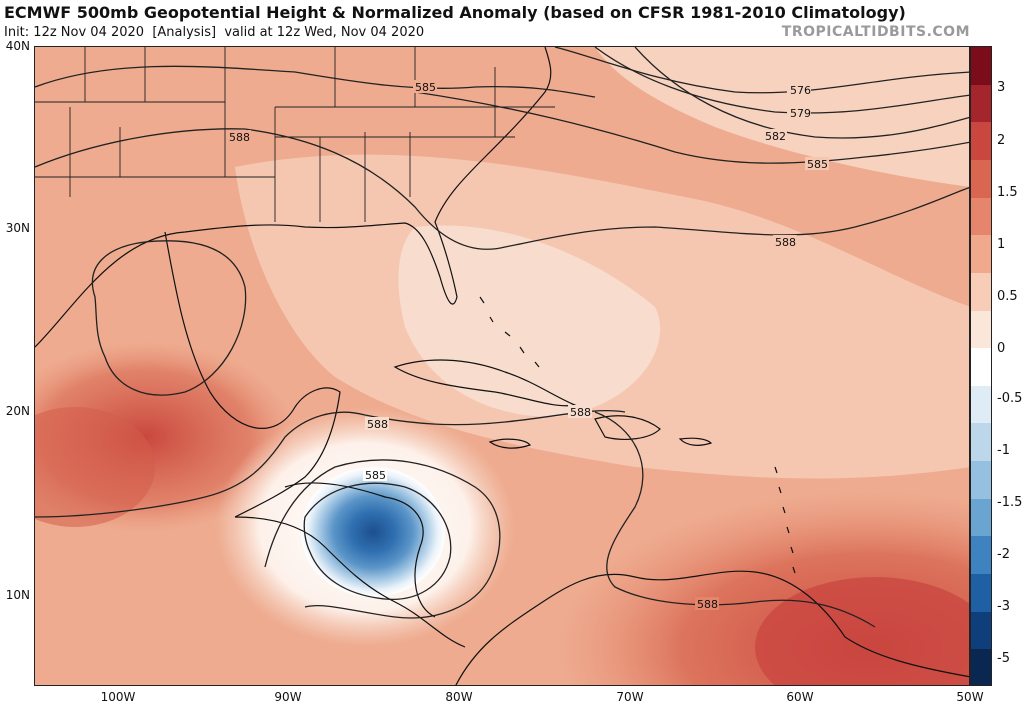 This screenshot has width=1024, height=706. Describe the element at coordinates (1010, 398) in the screenshot. I see `colorbar-label: -0.5` at that location.